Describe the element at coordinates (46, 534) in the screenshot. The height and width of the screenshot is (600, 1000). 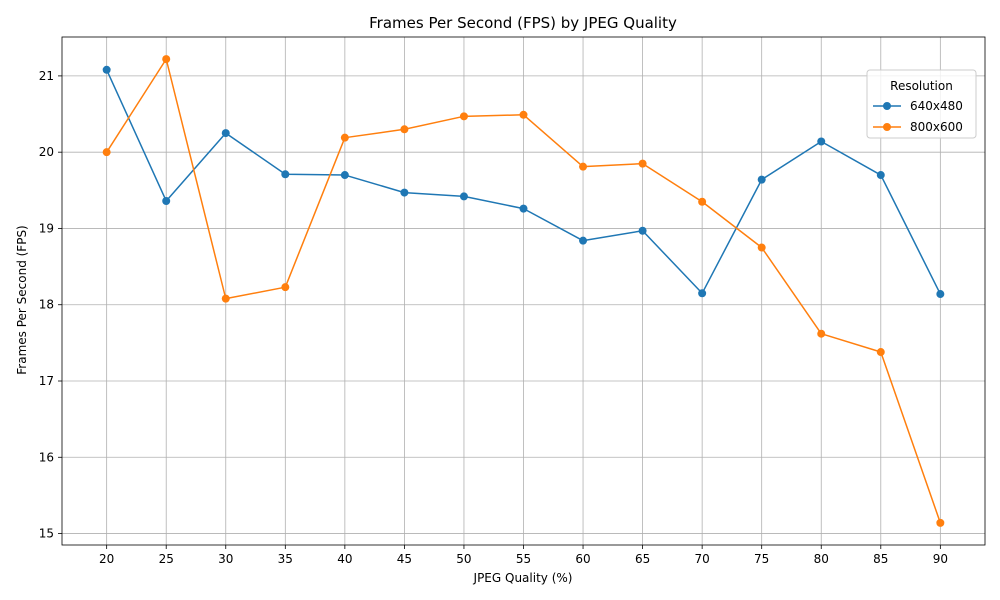
I see `y-tick-label: 15` at that location.